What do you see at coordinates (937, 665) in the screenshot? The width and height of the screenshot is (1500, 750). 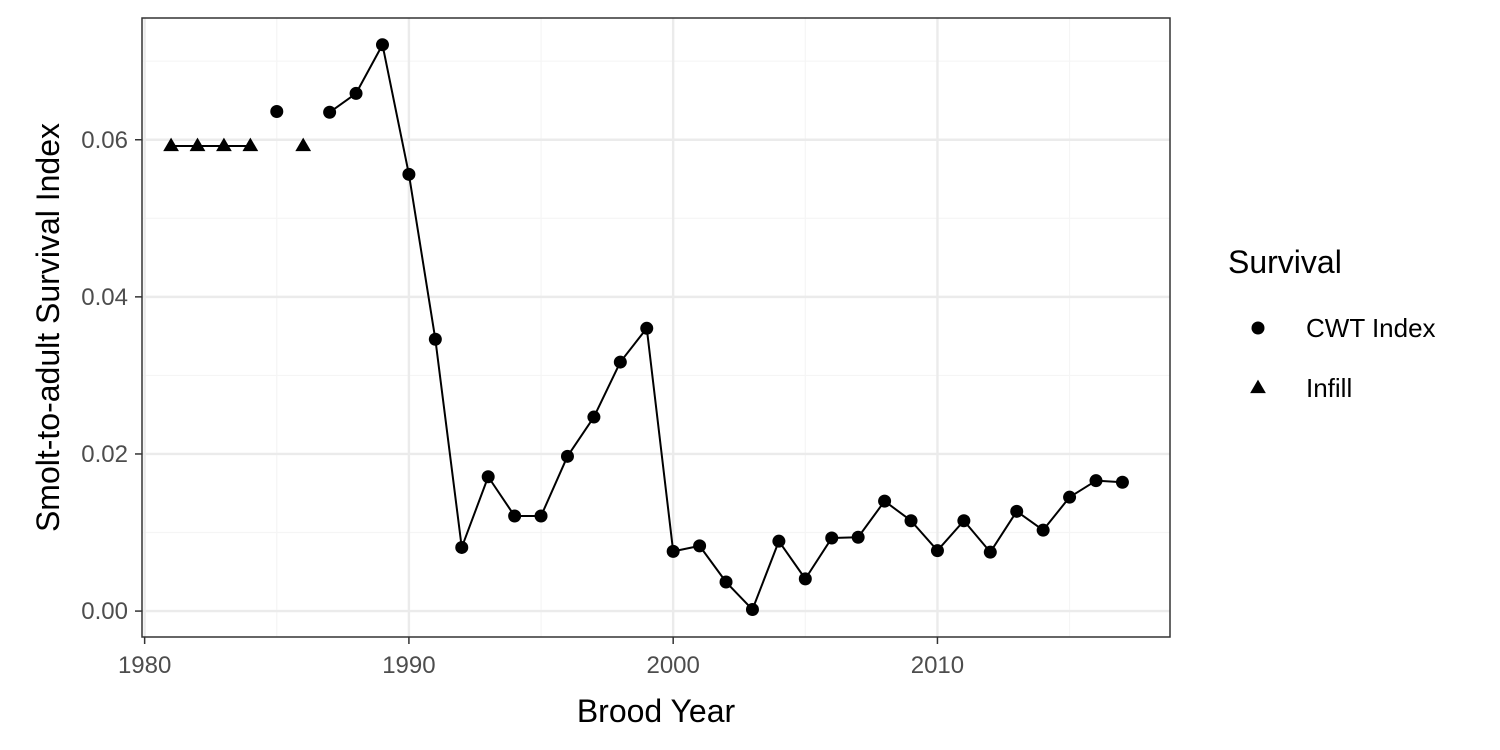 I see `x-tick-label: 2010` at bounding box center [937, 665].